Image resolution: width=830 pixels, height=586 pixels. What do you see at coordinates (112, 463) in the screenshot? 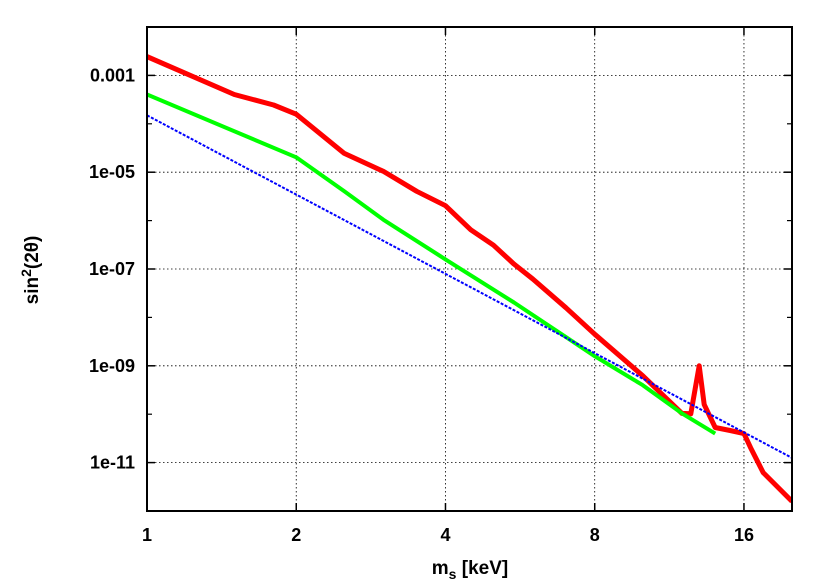
I see `y-tick-label: 1e-11` at bounding box center [112, 463].